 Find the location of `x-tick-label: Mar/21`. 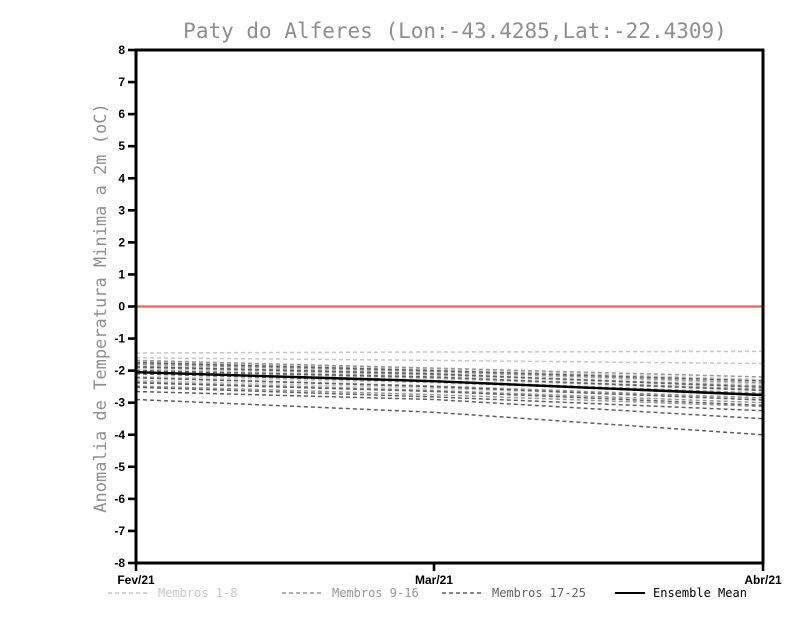

x-tick-label: Mar/21 is located at coordinates (434, 580).